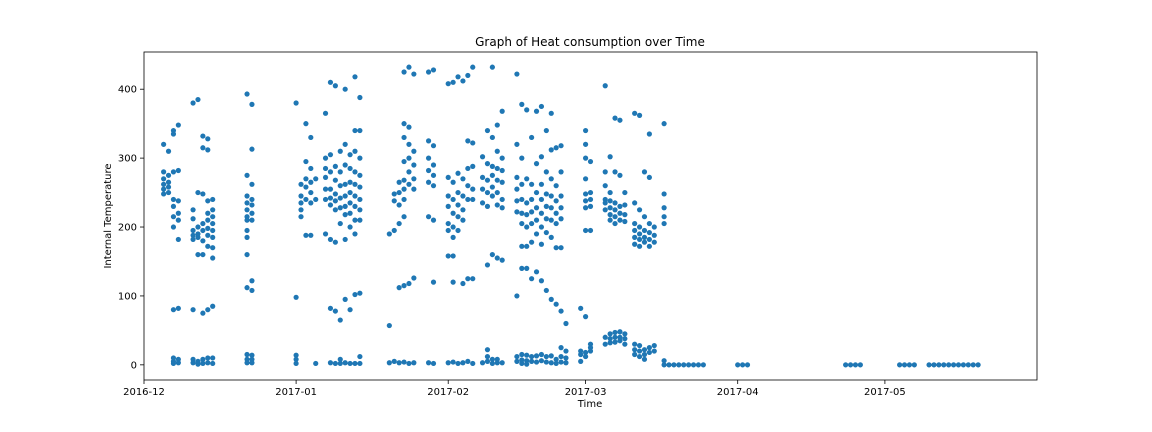 The width and height of the screenshot is (1152, 432). What do you see at coordinates (296, 392) in the screenshot?
I see `x-tick-label: 2017-01` at bounding box center [296, 392].